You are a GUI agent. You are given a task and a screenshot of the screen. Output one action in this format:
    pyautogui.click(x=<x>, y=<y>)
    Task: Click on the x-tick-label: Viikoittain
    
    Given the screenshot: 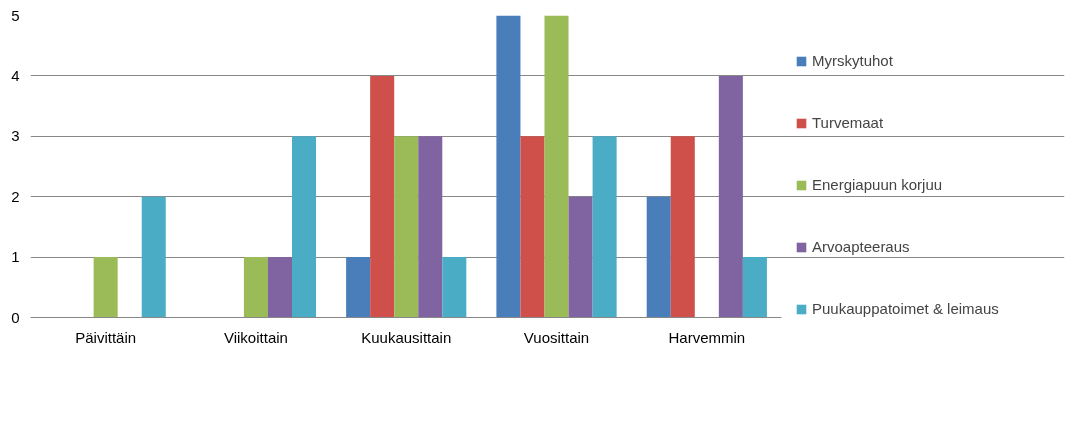 What is the action you would take?
    pyautogui.click(x=255, y=337)
    